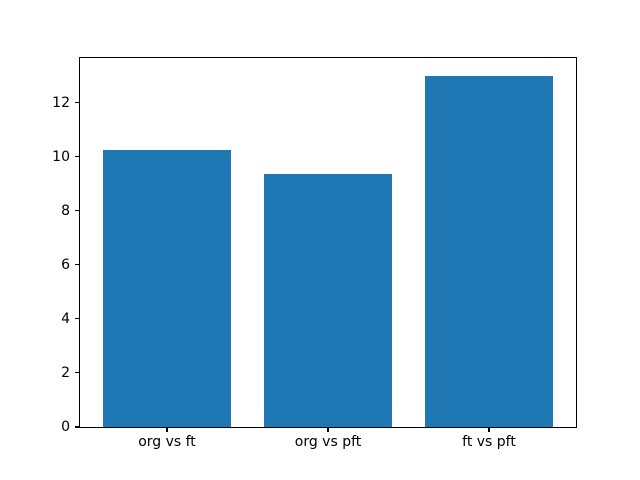 The height and width of the screenshot is (480, 640). Describe the element at coordinates (65, 318) in the screenshot. I see `y-tick-label: 4` at that location.